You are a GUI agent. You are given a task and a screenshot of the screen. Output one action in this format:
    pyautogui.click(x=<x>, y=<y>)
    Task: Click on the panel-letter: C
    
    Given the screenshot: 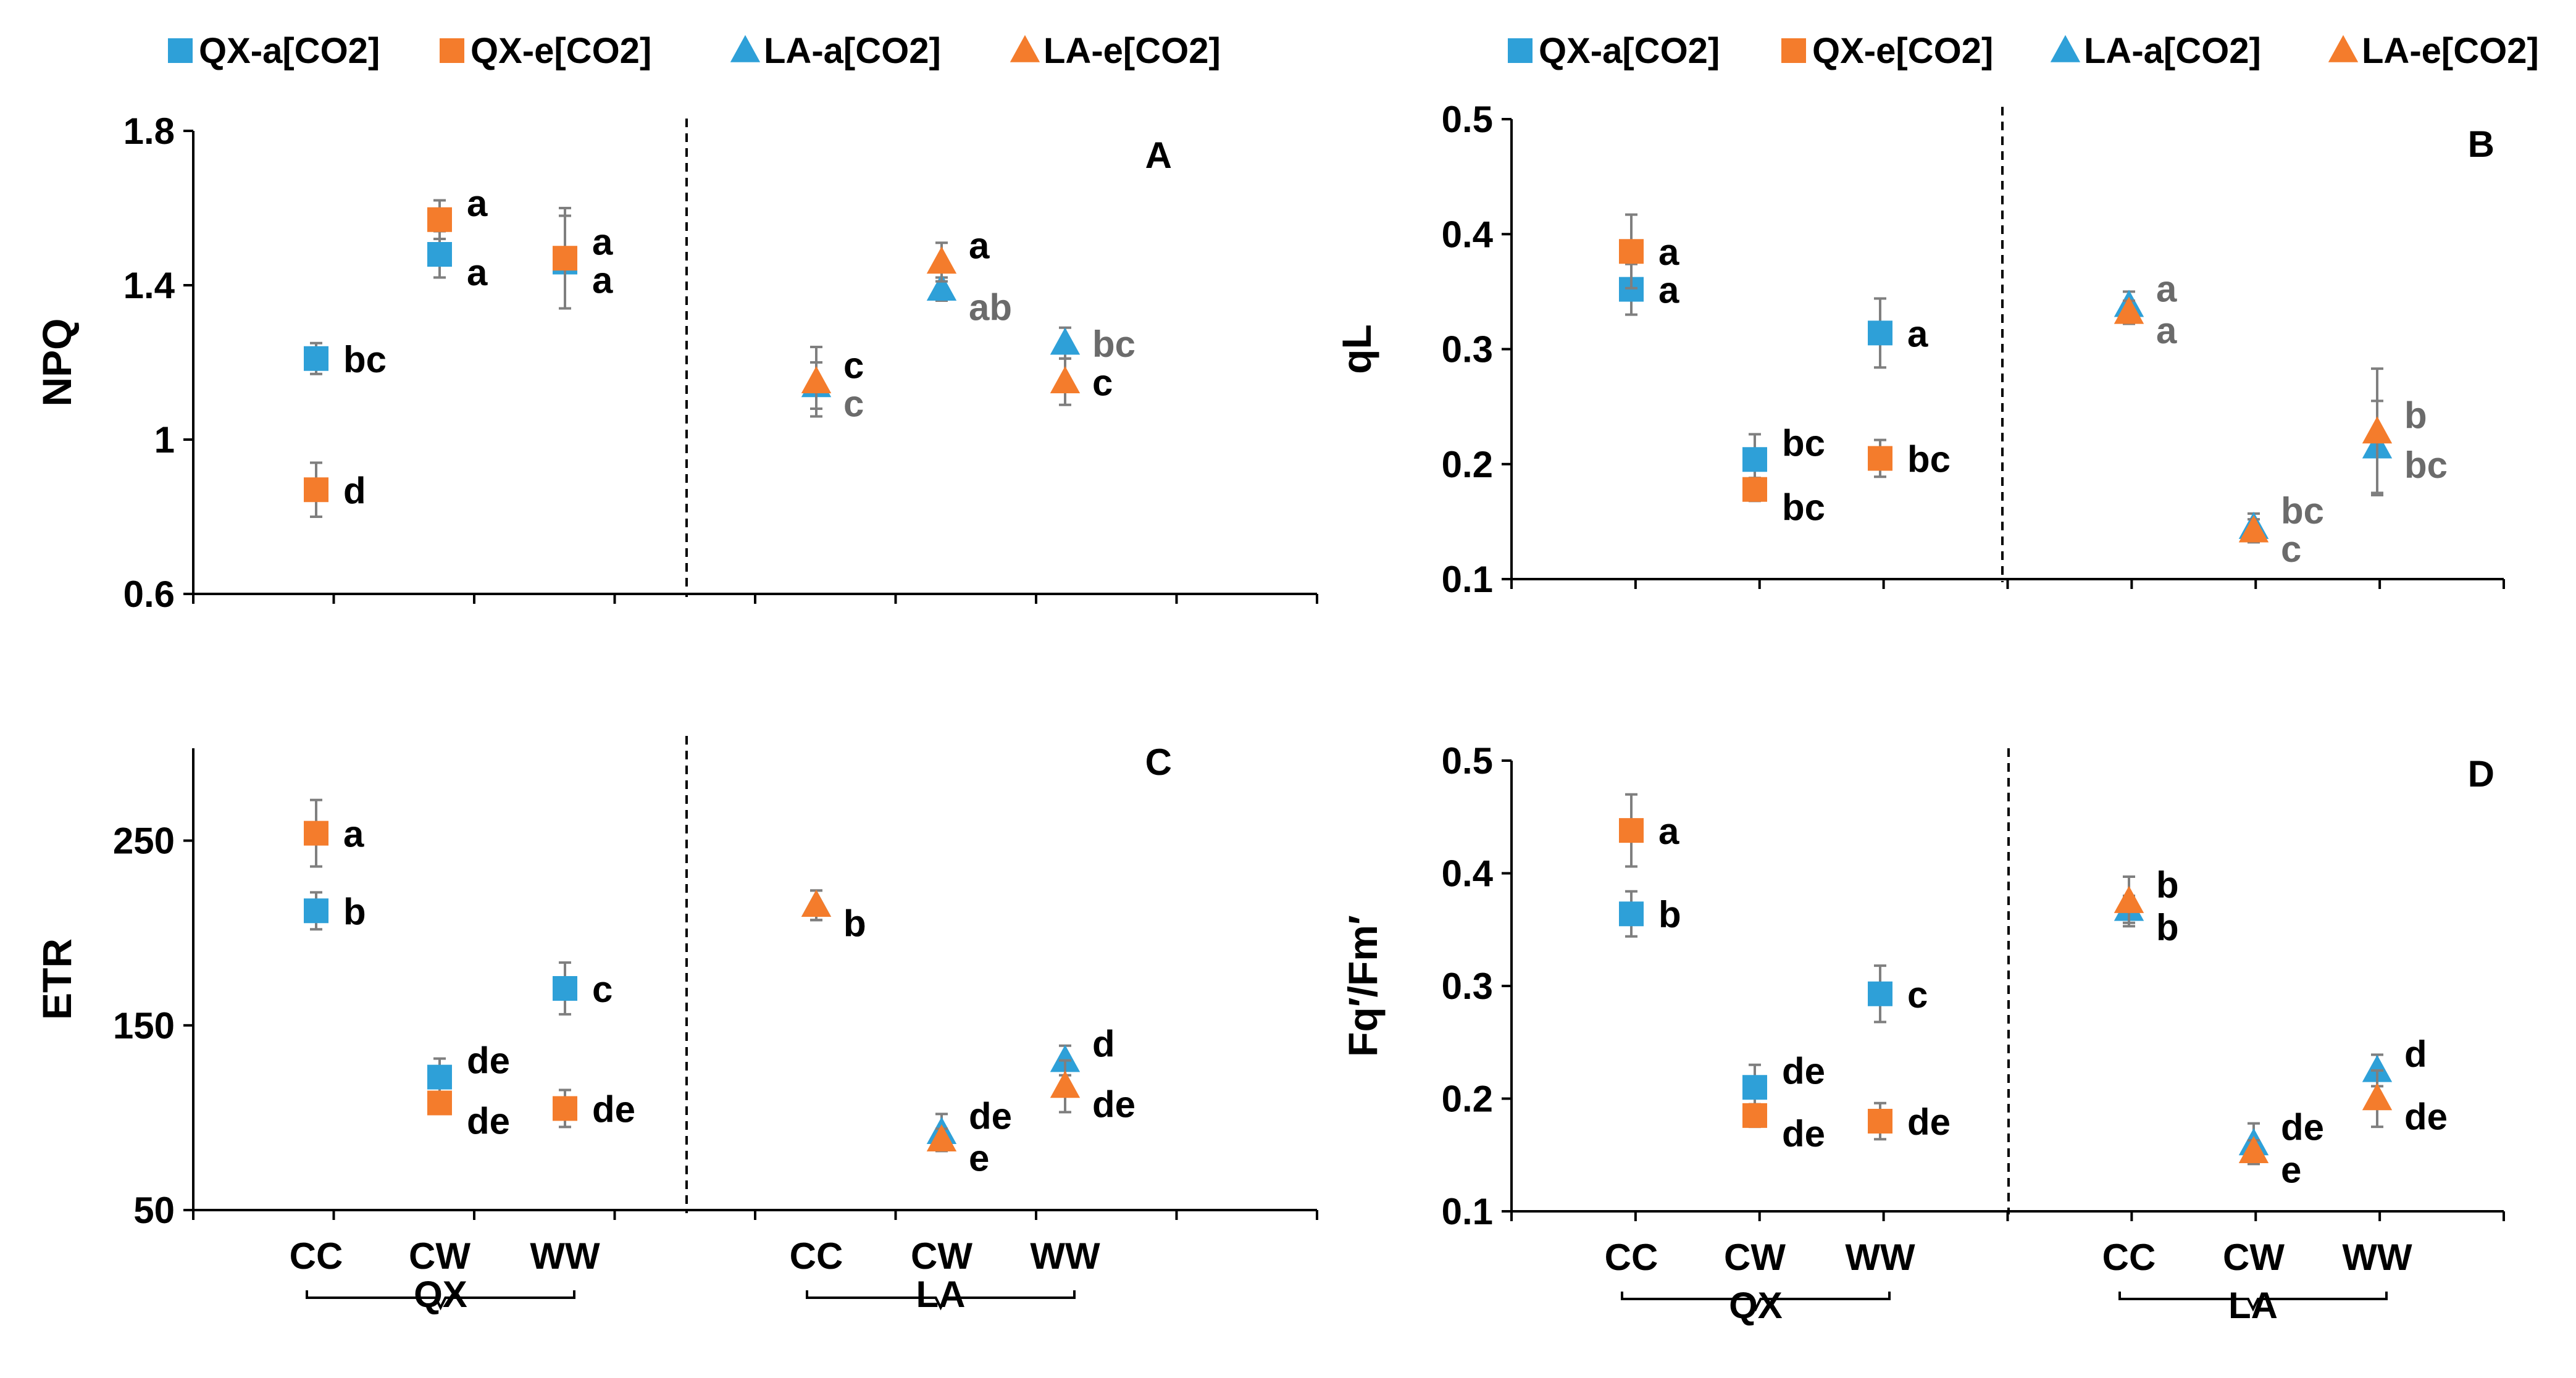 What is the action you would take?
    pyautogui.click(x=1158, y=762)
    